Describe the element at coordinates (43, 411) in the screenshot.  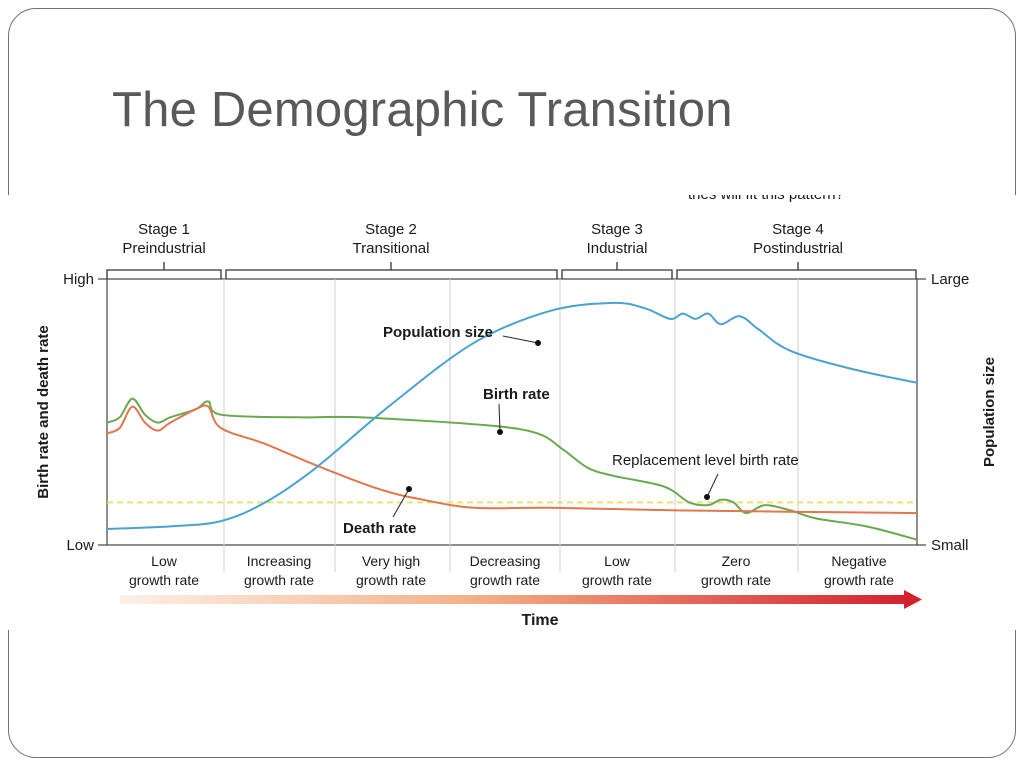
I see `y-left-axis-label: Birth rate and death rate` at that location.